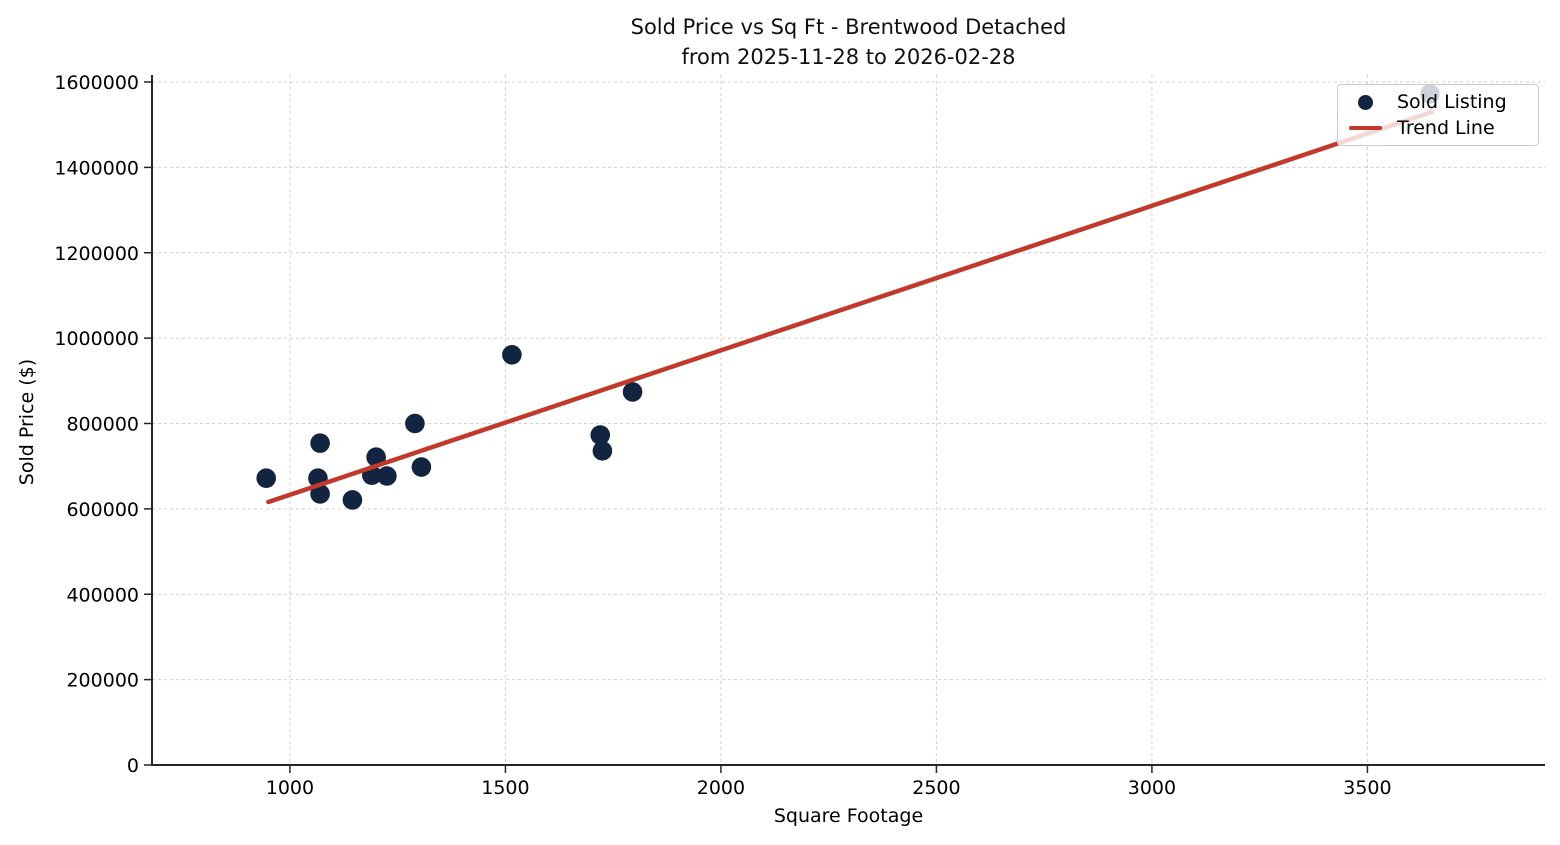 The width and height of the screenshot is (1560, 845). What do you see at coordinates (27, 422) in the screenshot?
I see `y-axis-title: Sold Price ($)` at bounding box center [27, 422].